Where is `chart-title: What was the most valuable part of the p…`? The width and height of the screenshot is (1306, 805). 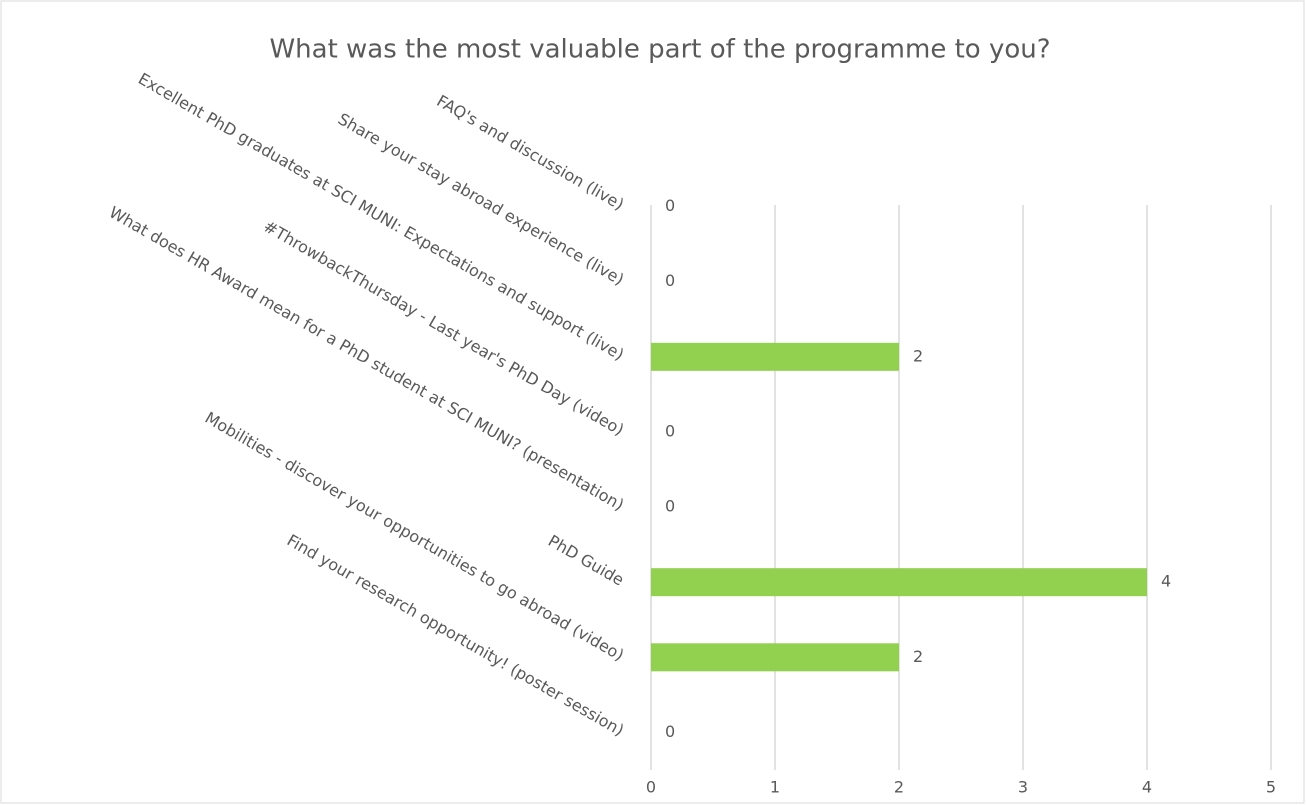 chart-title: What was the most valuable part of the p… is located at coordinates (659, 50).